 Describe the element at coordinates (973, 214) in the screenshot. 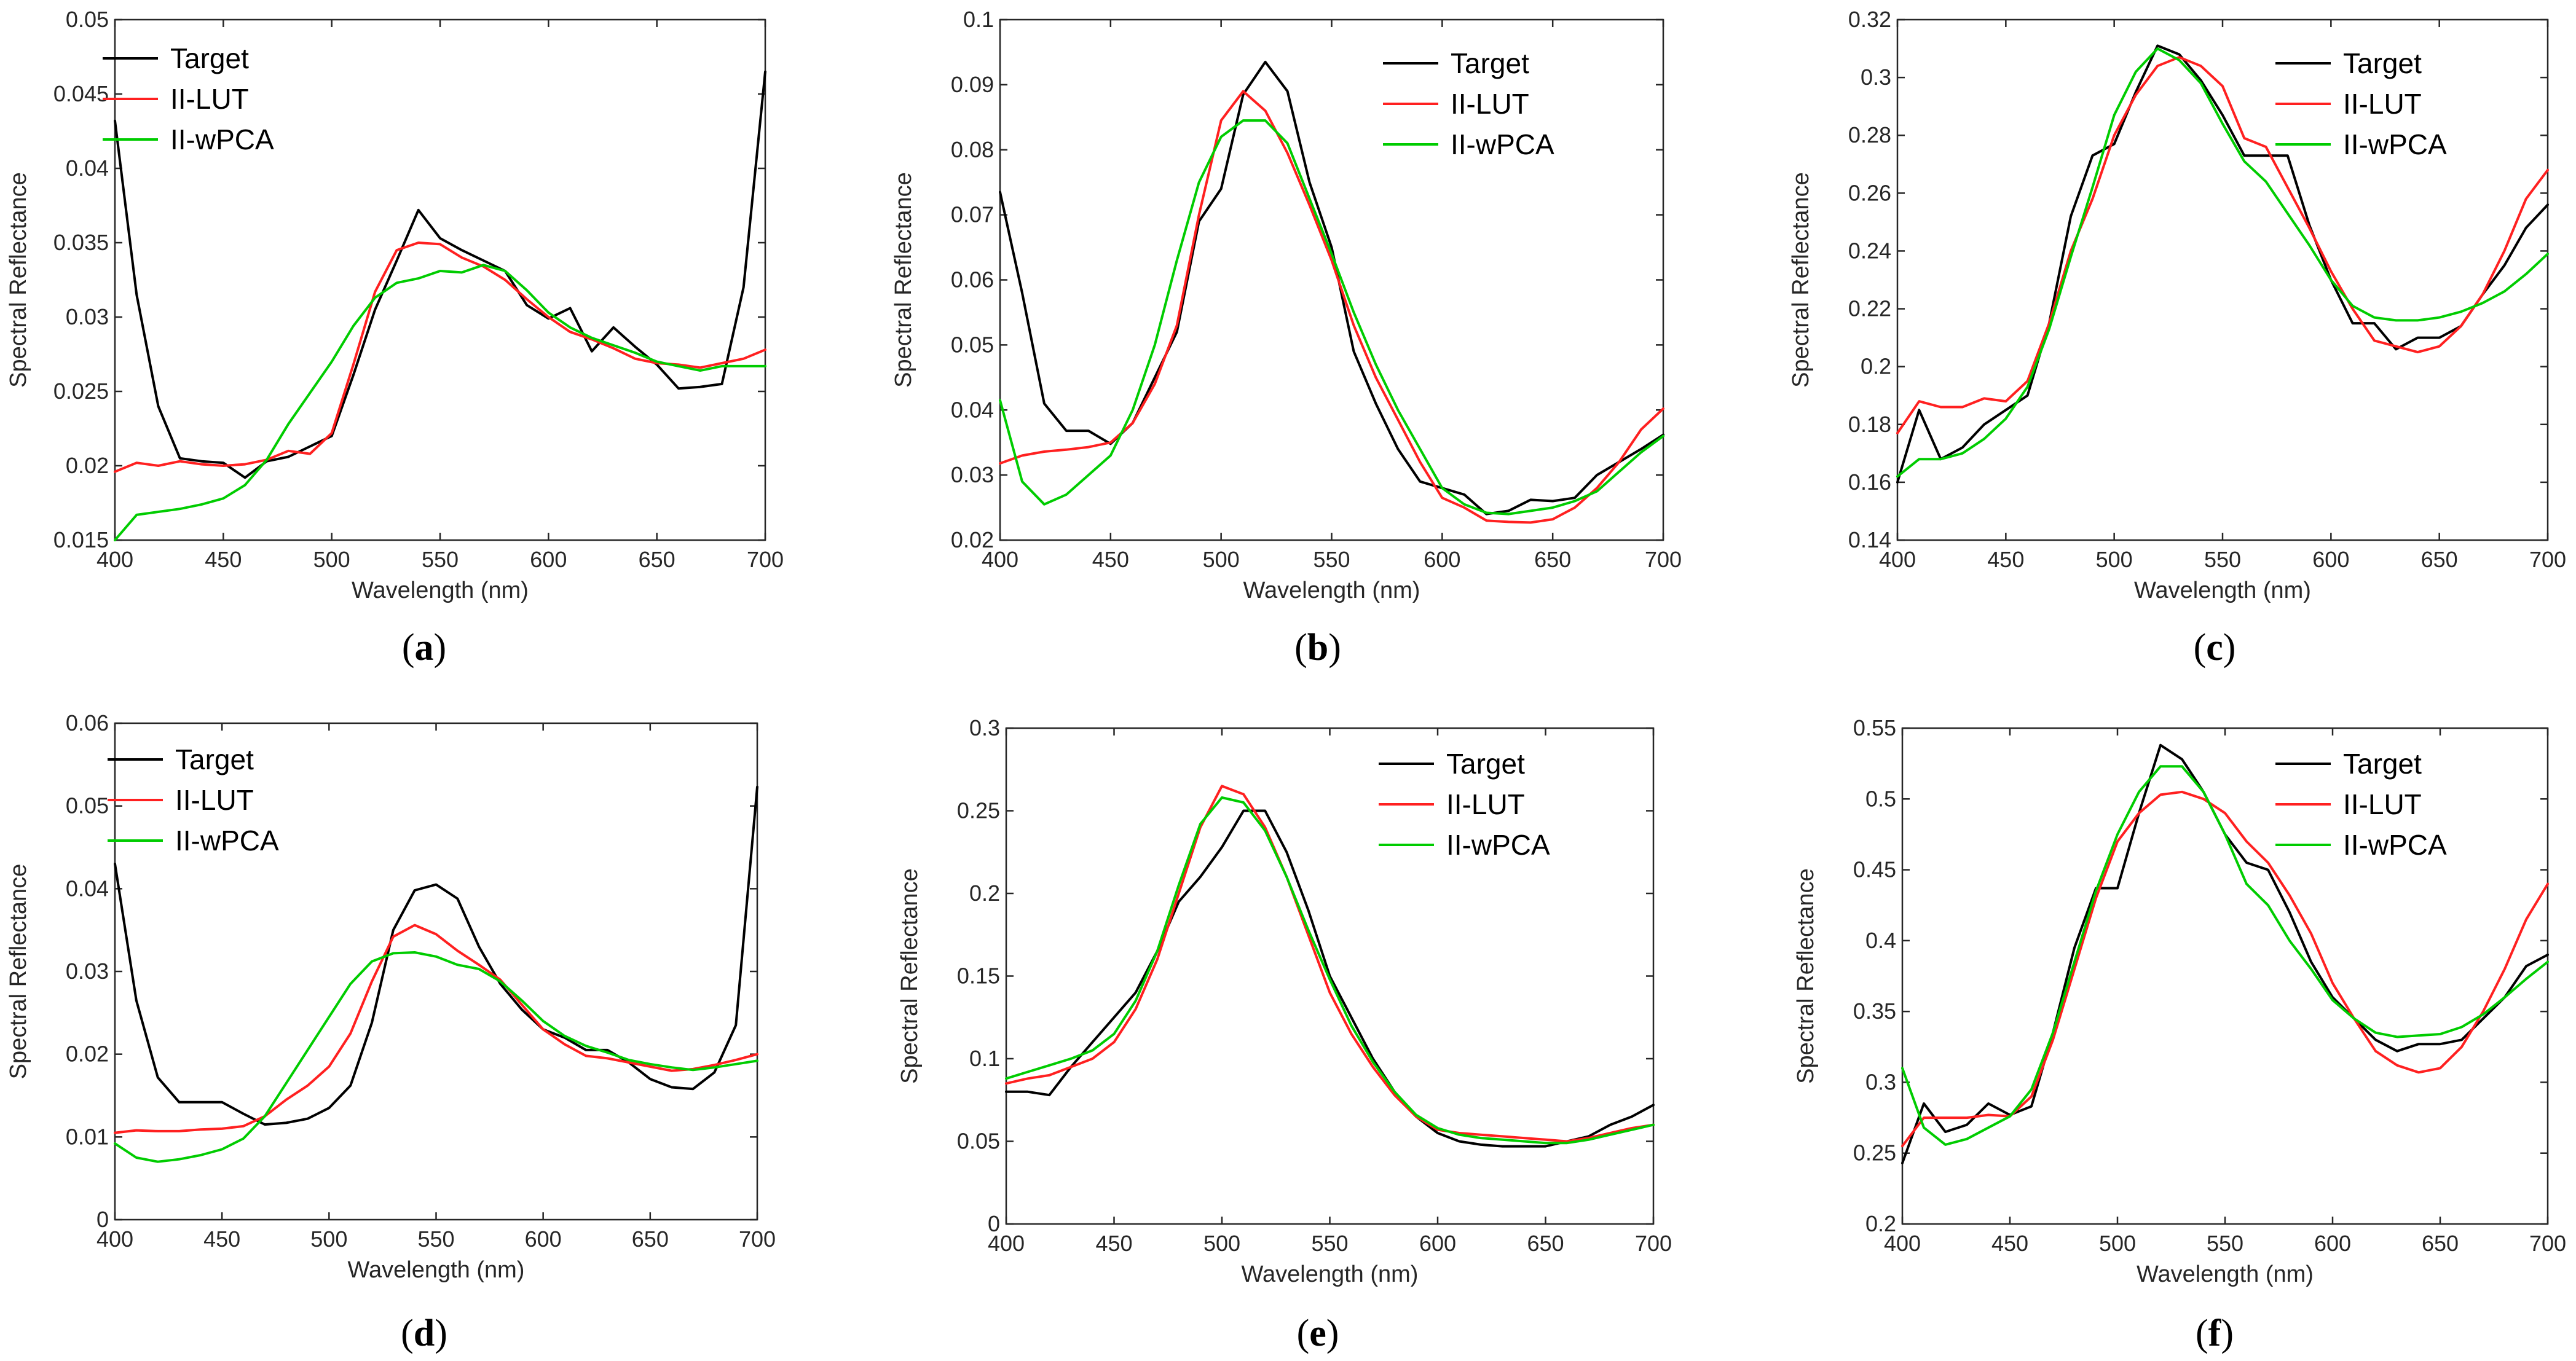

I see `y-tick-label: 0.07` at that location.